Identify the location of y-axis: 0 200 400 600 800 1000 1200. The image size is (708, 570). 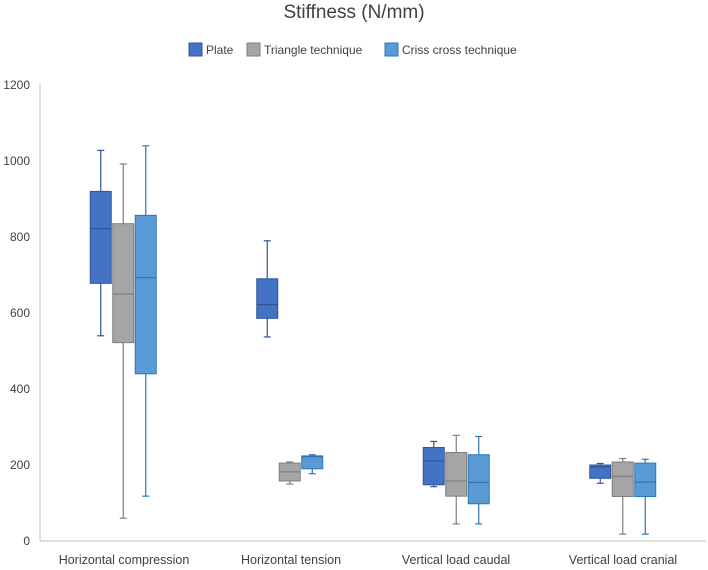
(22, 313).